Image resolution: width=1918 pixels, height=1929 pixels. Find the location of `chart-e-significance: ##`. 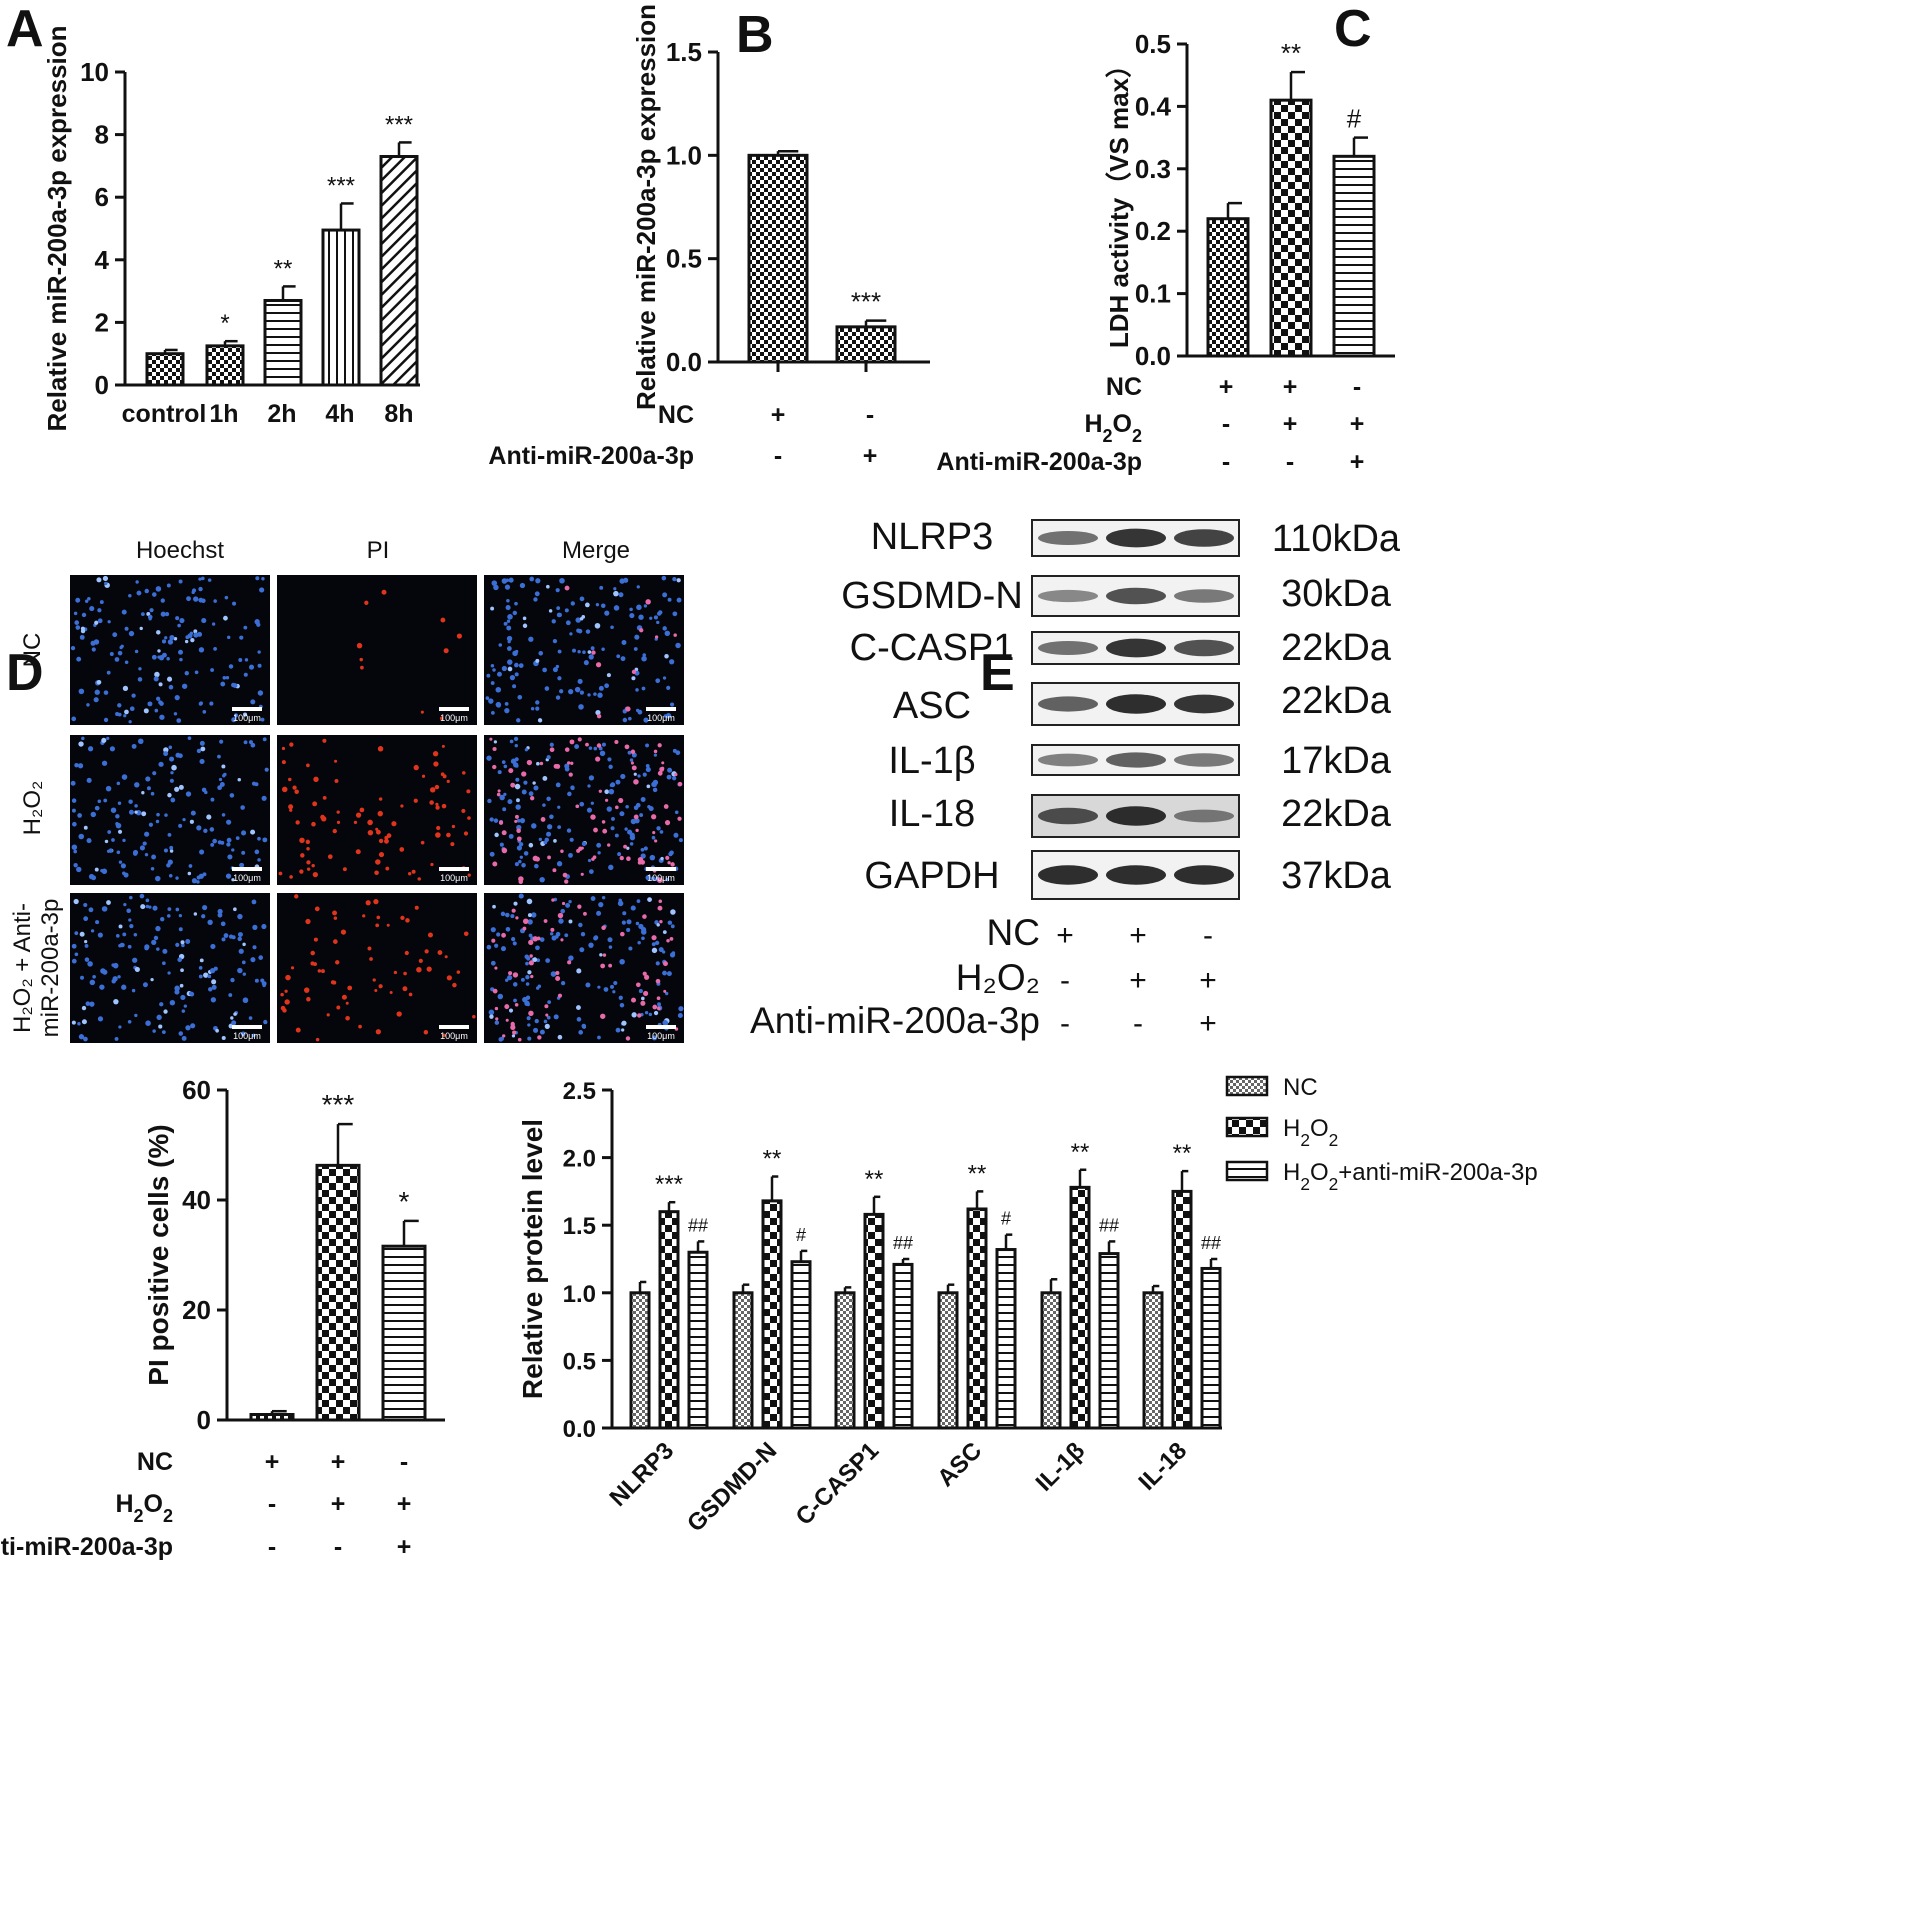

chart-e-significance: ## is located at coordinates (1211, 1243).